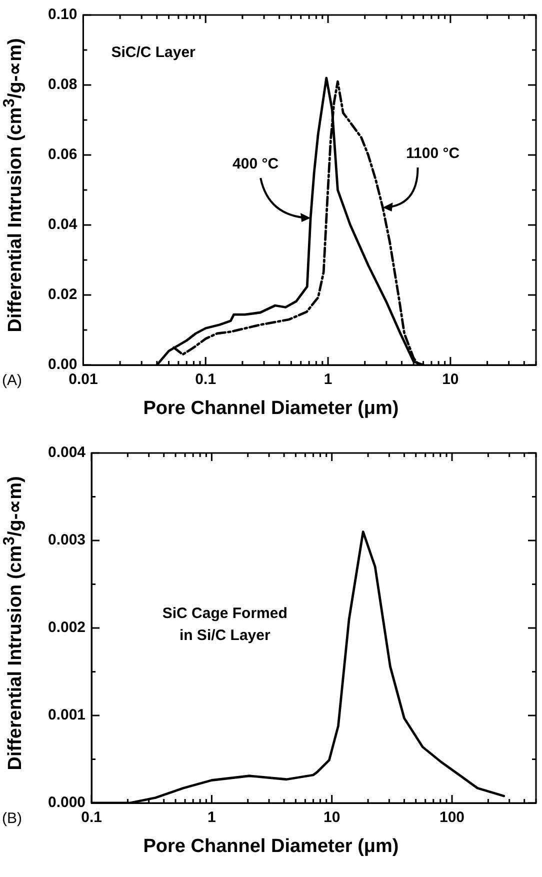 This screenshot has width=542, height=877. I want to click on y-tick-label: 0.04, so click(63, 225).